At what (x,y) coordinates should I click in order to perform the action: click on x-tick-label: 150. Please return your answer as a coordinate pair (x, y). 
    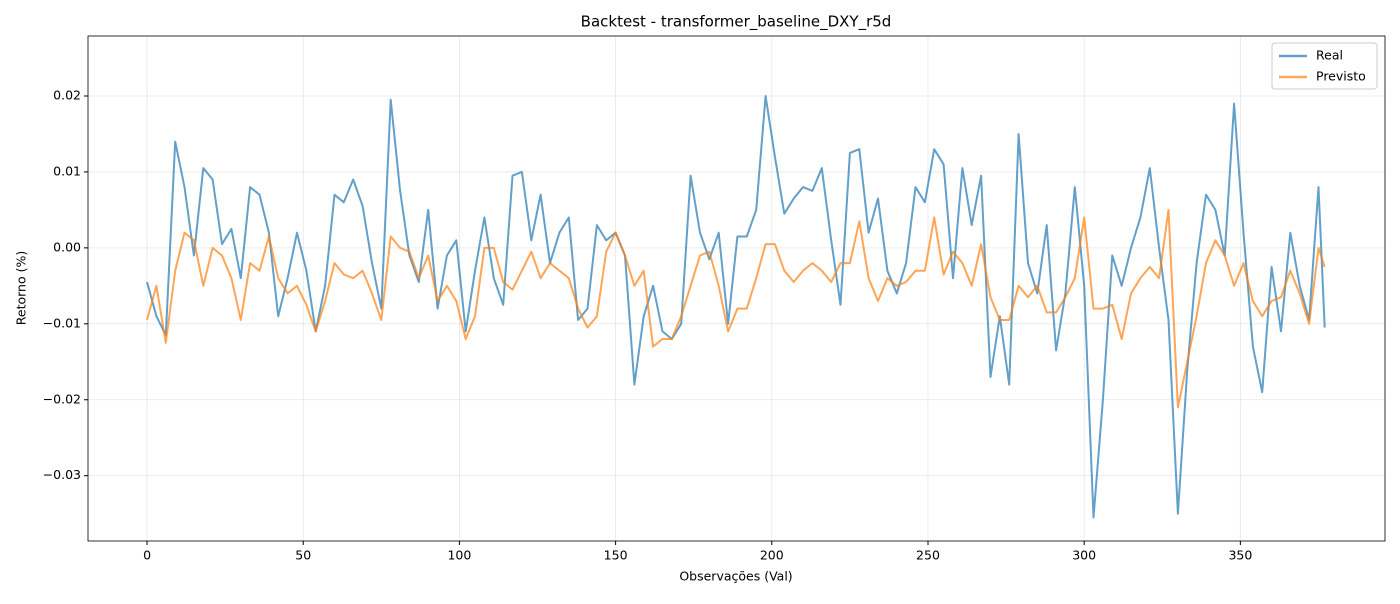
    Looking at the image, I should click on (616, 555).